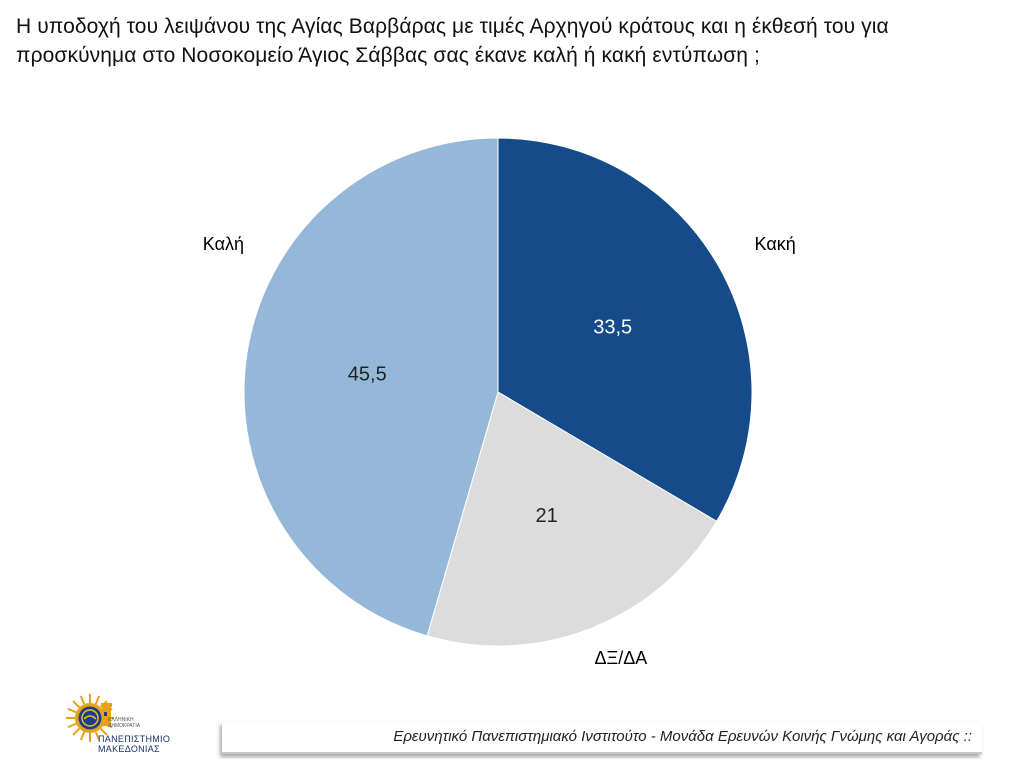  I want to click on slice-category-label: Καλή, so click(223, 244).